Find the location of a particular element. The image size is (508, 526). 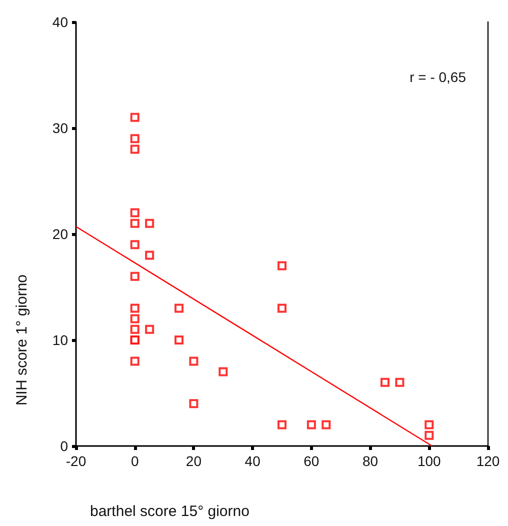

x-tick-label: 40 is located at coordinates (252, 461).